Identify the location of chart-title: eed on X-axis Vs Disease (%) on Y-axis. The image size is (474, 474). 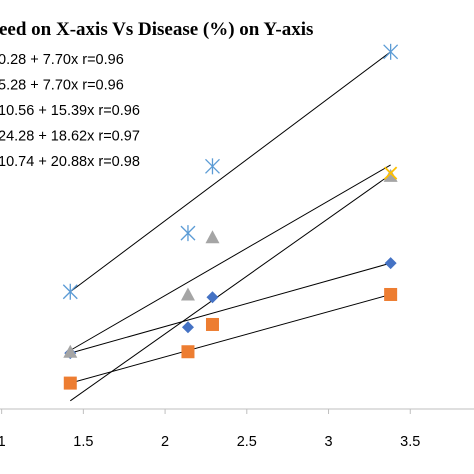
(156, 29).